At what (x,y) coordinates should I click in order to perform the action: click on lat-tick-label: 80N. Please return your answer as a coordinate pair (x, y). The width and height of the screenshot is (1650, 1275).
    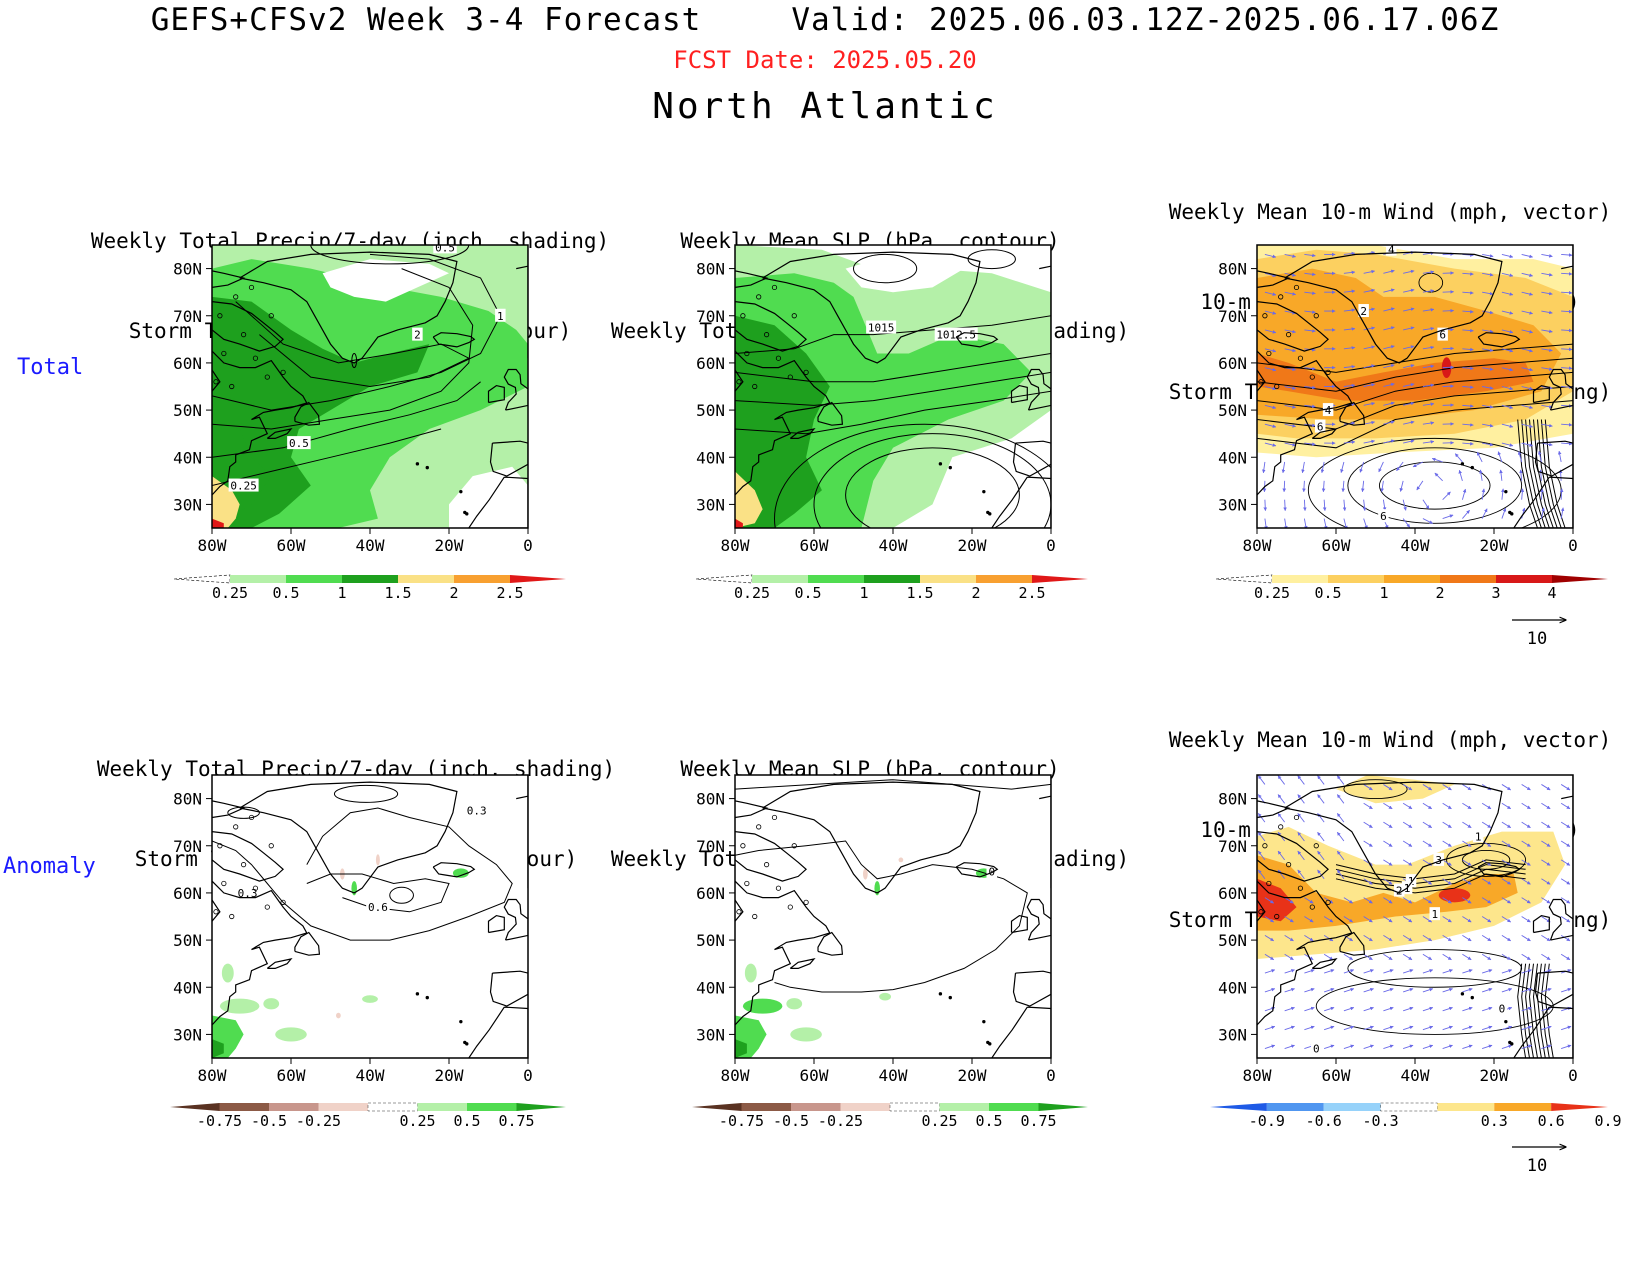
    Looking at the image, I should click on (710, 269).